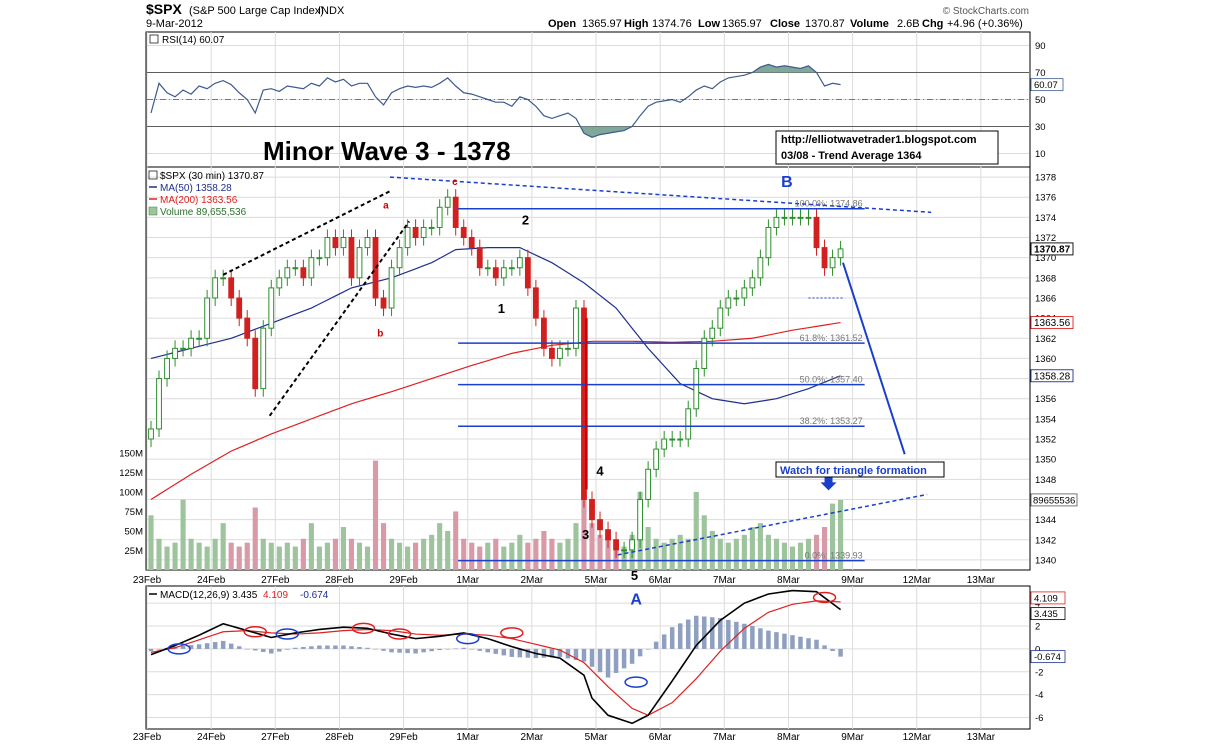 This screenshot has height=744, width=1225. I want to click on x-tick-label-price: 13Mar, so click(981, 580).